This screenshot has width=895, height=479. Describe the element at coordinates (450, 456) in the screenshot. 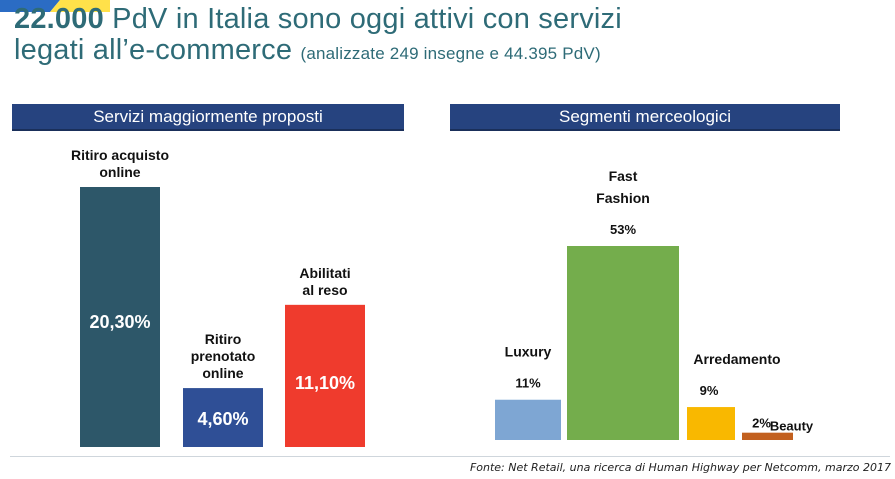

I see `baseline-divider` at that location.